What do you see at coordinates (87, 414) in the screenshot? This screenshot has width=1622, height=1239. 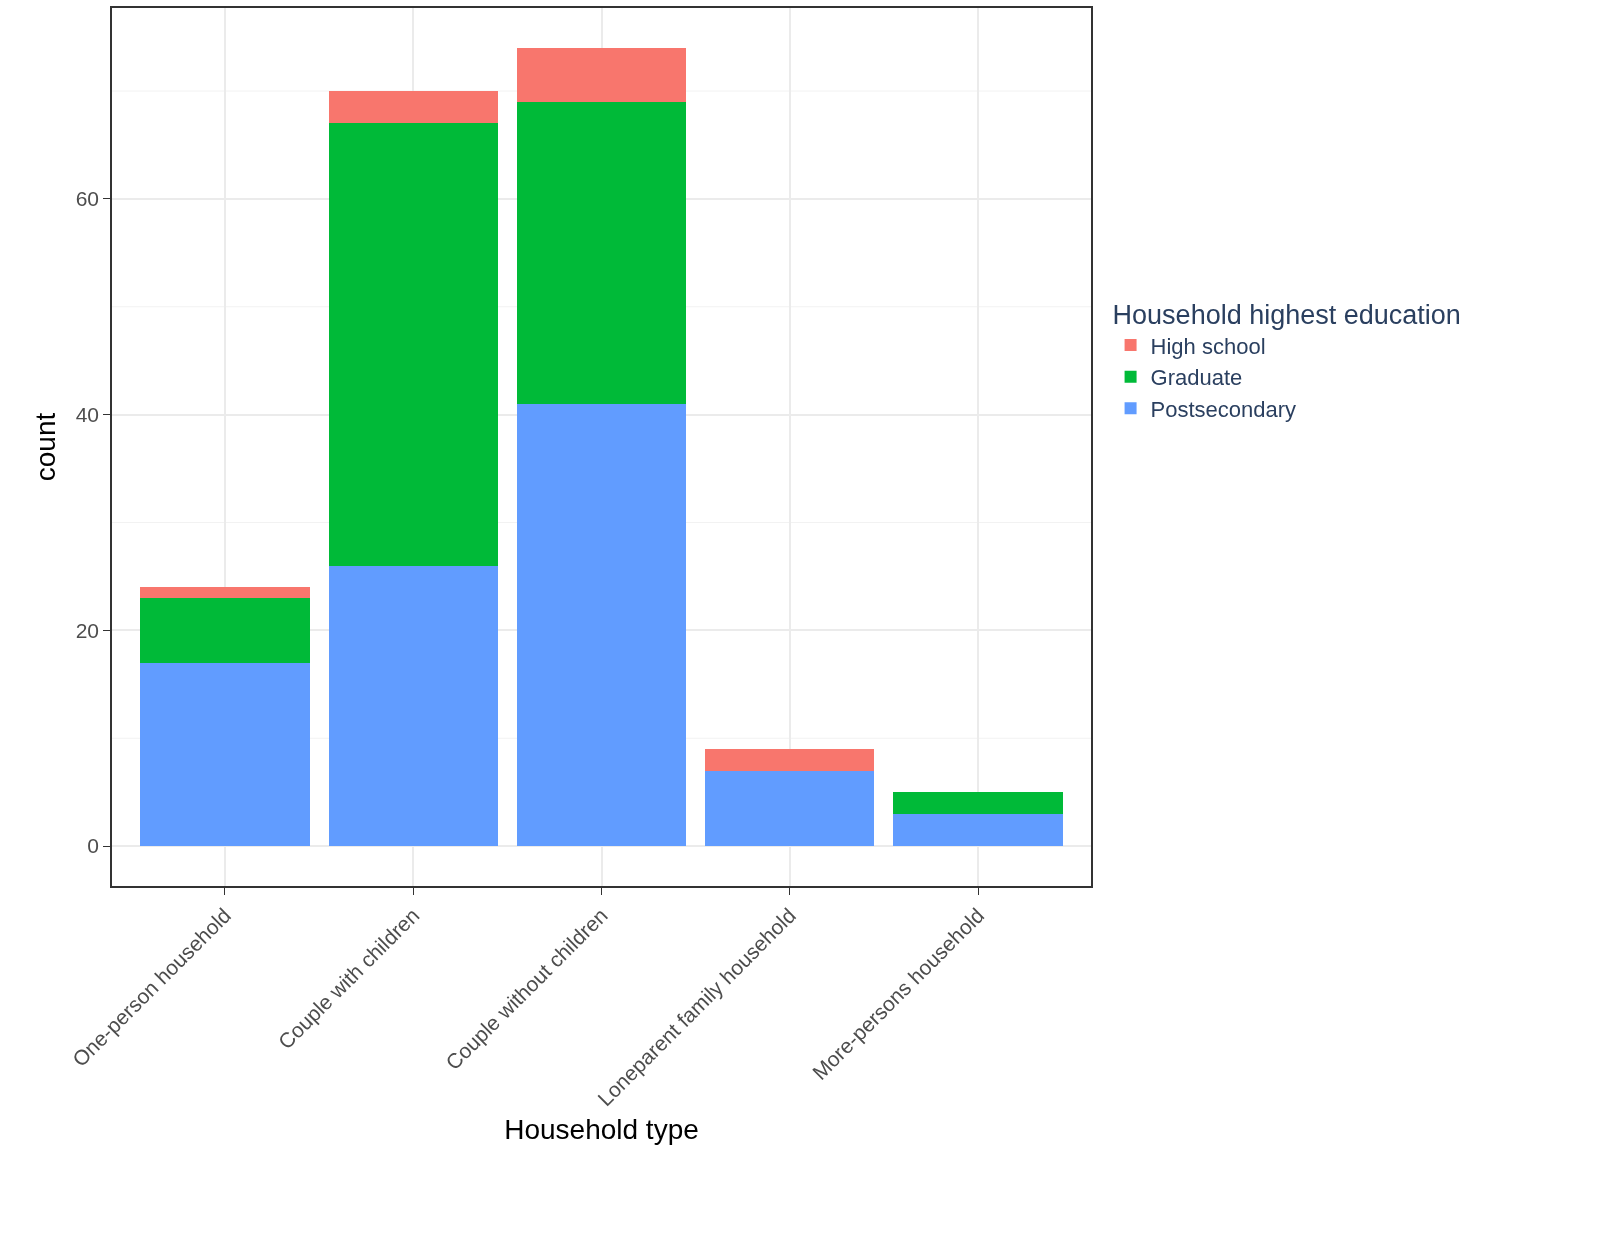 I see `y-tick-label: 40` at bounding box center [87, 414].